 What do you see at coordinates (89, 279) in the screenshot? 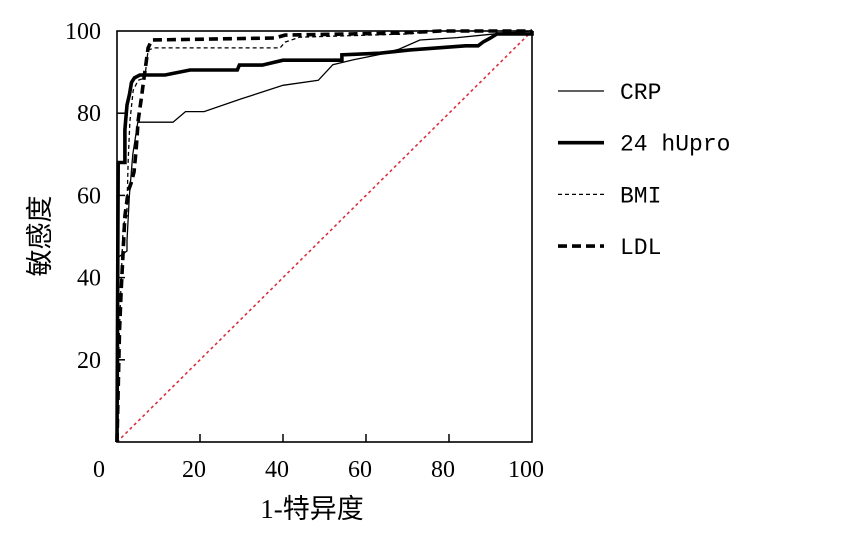
I see `y-tick-label-40: 40` at bounding box center [89, 279].